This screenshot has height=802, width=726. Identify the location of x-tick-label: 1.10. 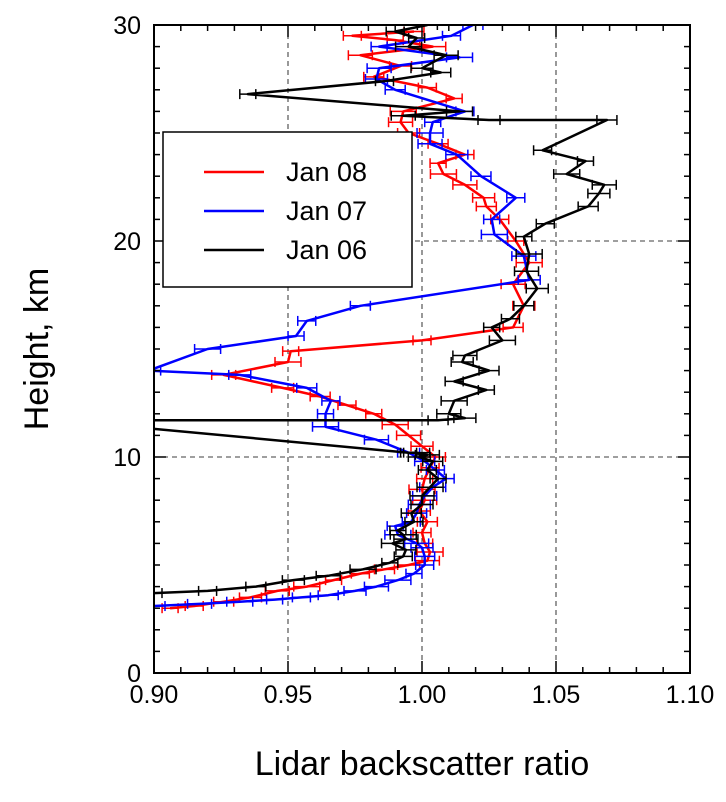
(690, 695).